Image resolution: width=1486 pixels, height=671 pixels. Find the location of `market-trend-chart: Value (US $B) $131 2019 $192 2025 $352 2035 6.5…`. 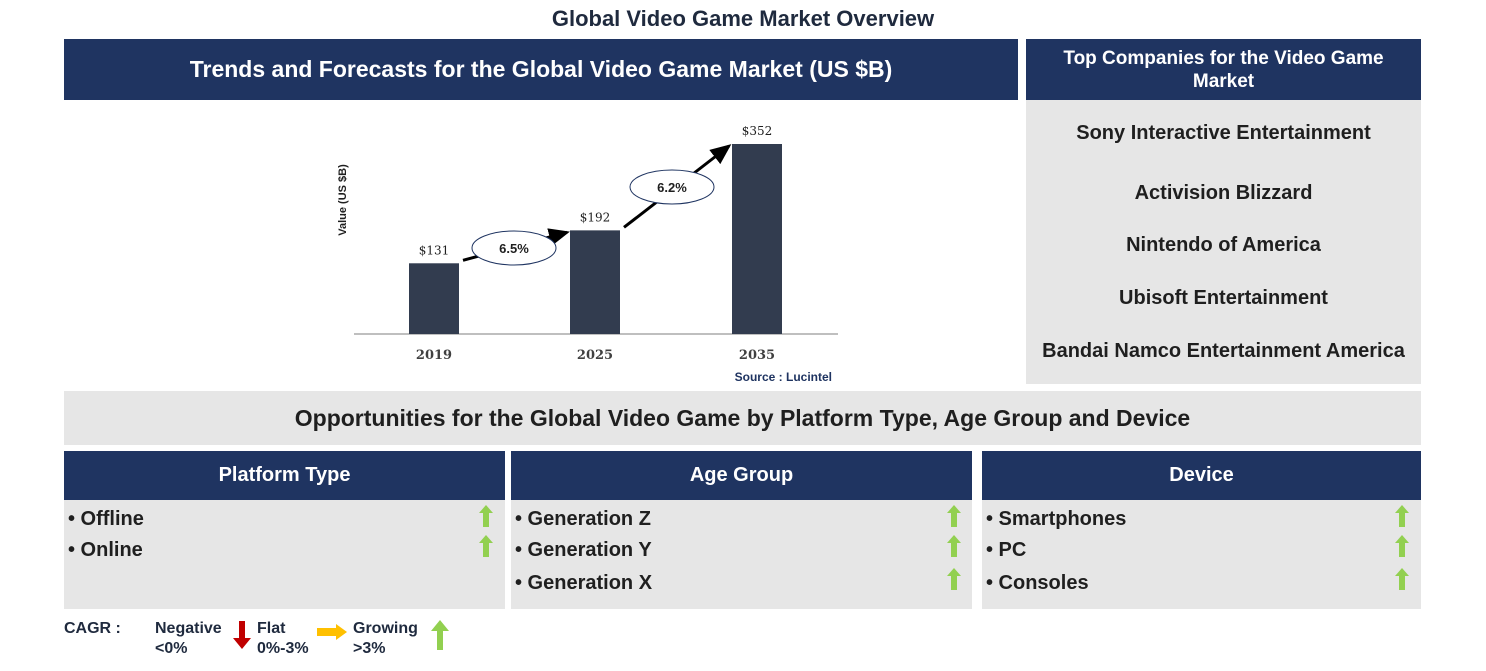

market-trend-chart: Value (US $B) $131 2019 $192 2025 $352 2035 6.5… is located at coordinates (587, 254).